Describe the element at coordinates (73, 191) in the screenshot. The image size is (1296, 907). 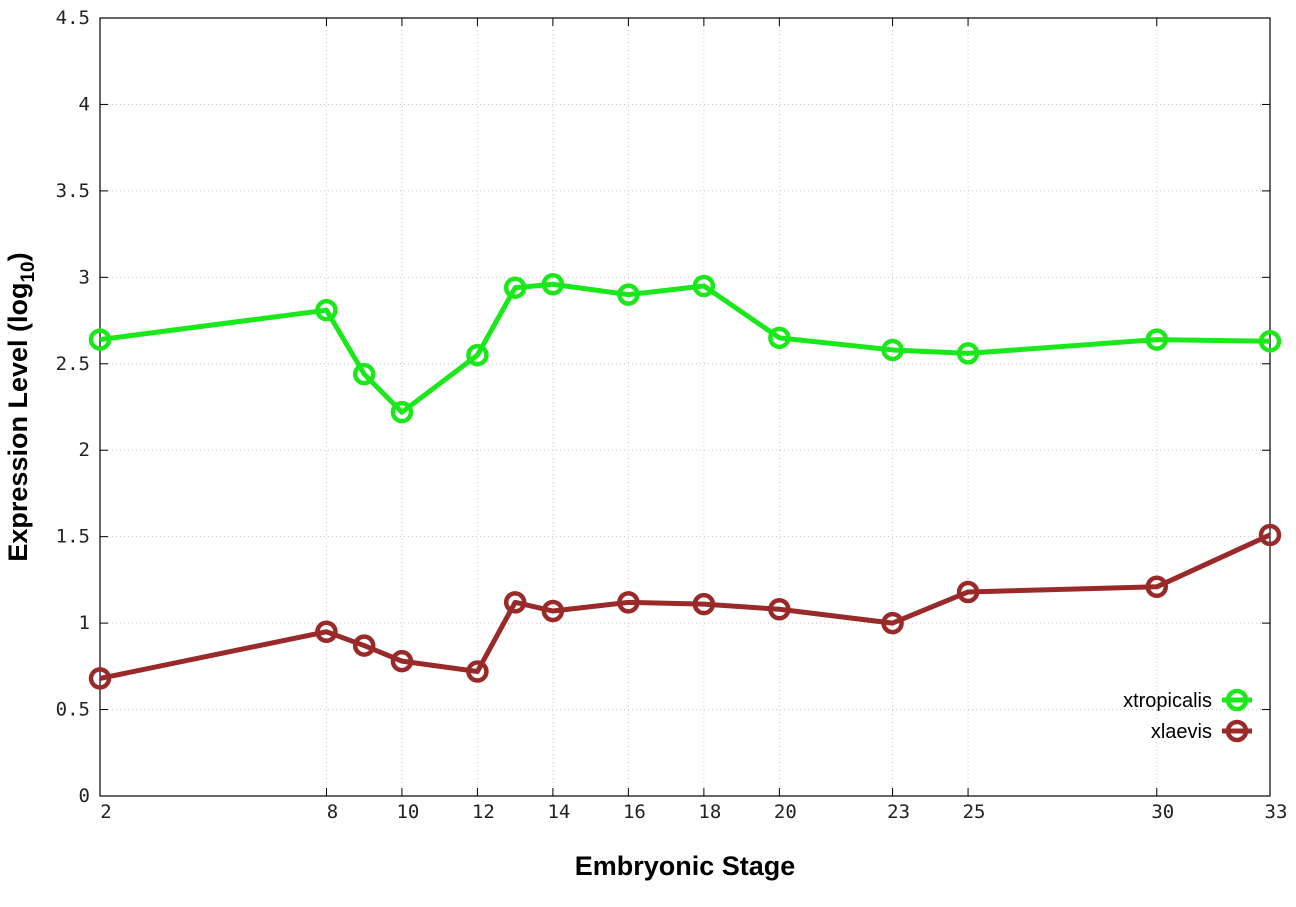
I see `y-tick-label: 3.5` at that location.